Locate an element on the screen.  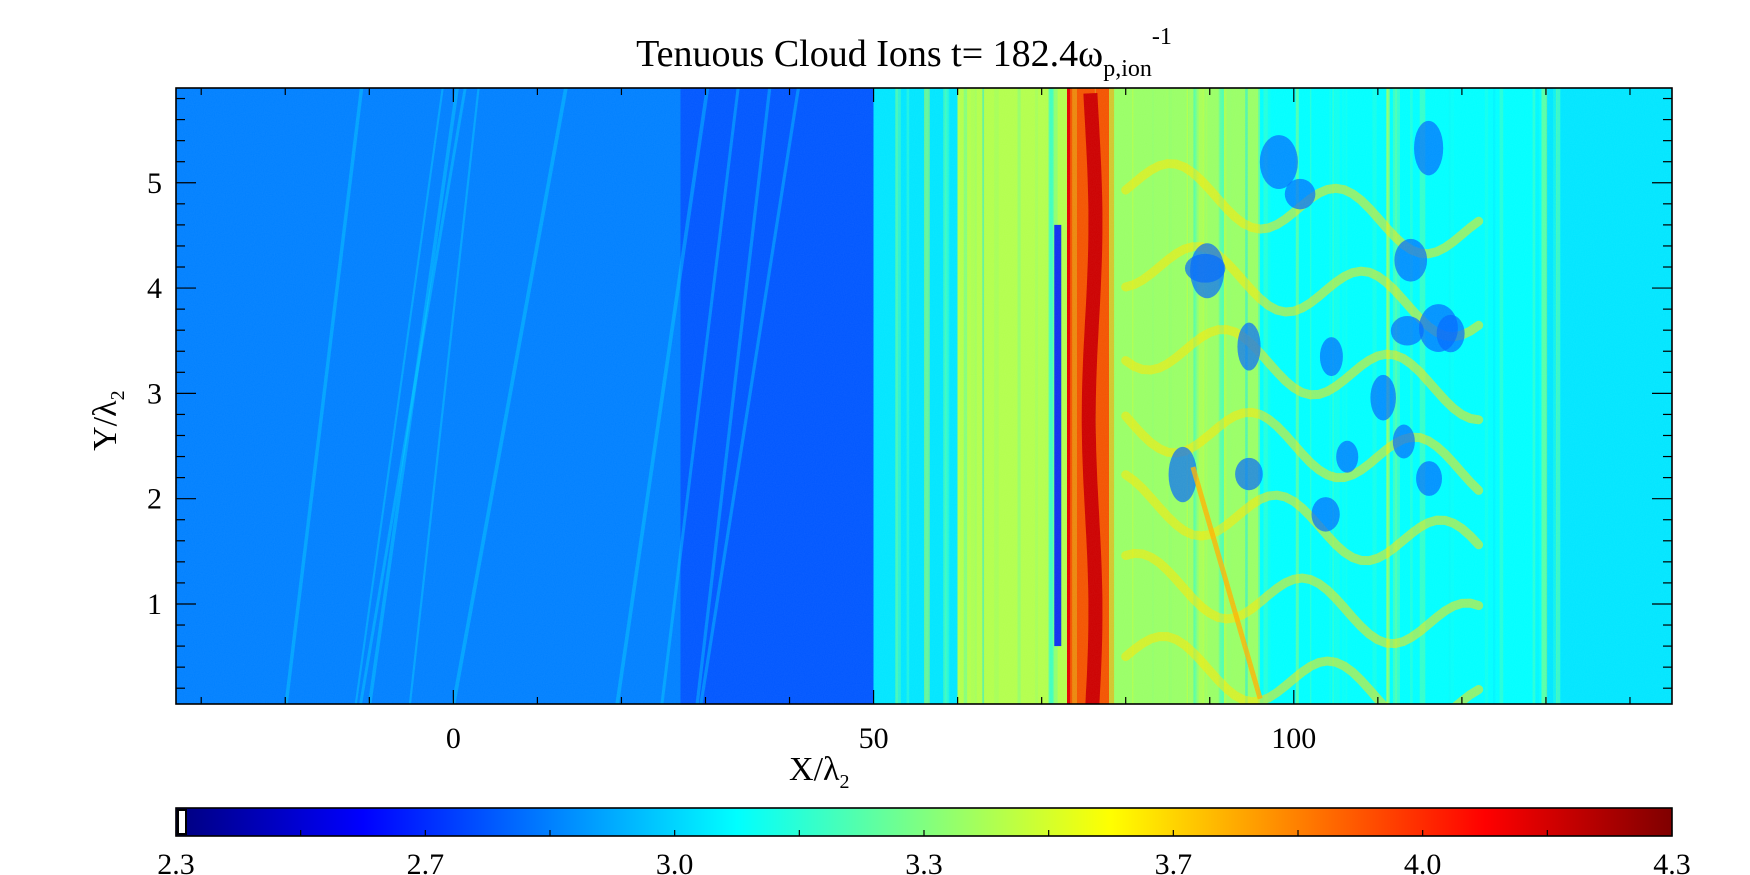
x-axis-label: X/λ2 is located at coordinates (819, 772).